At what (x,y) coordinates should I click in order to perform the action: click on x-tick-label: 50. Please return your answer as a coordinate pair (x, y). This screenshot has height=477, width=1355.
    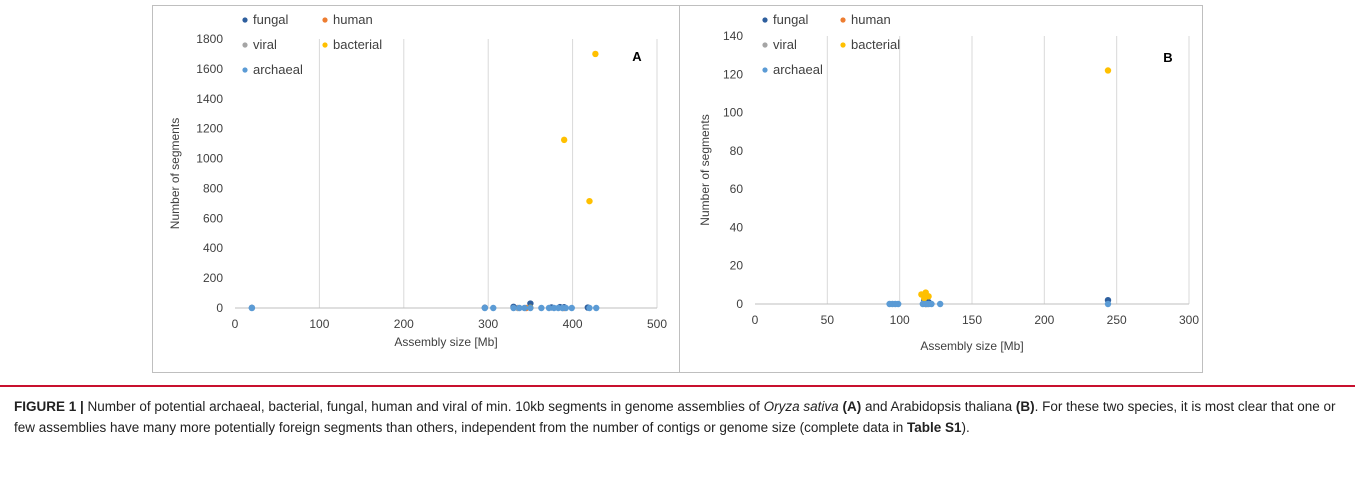
    Looking at the image, I should click on (828, 320).